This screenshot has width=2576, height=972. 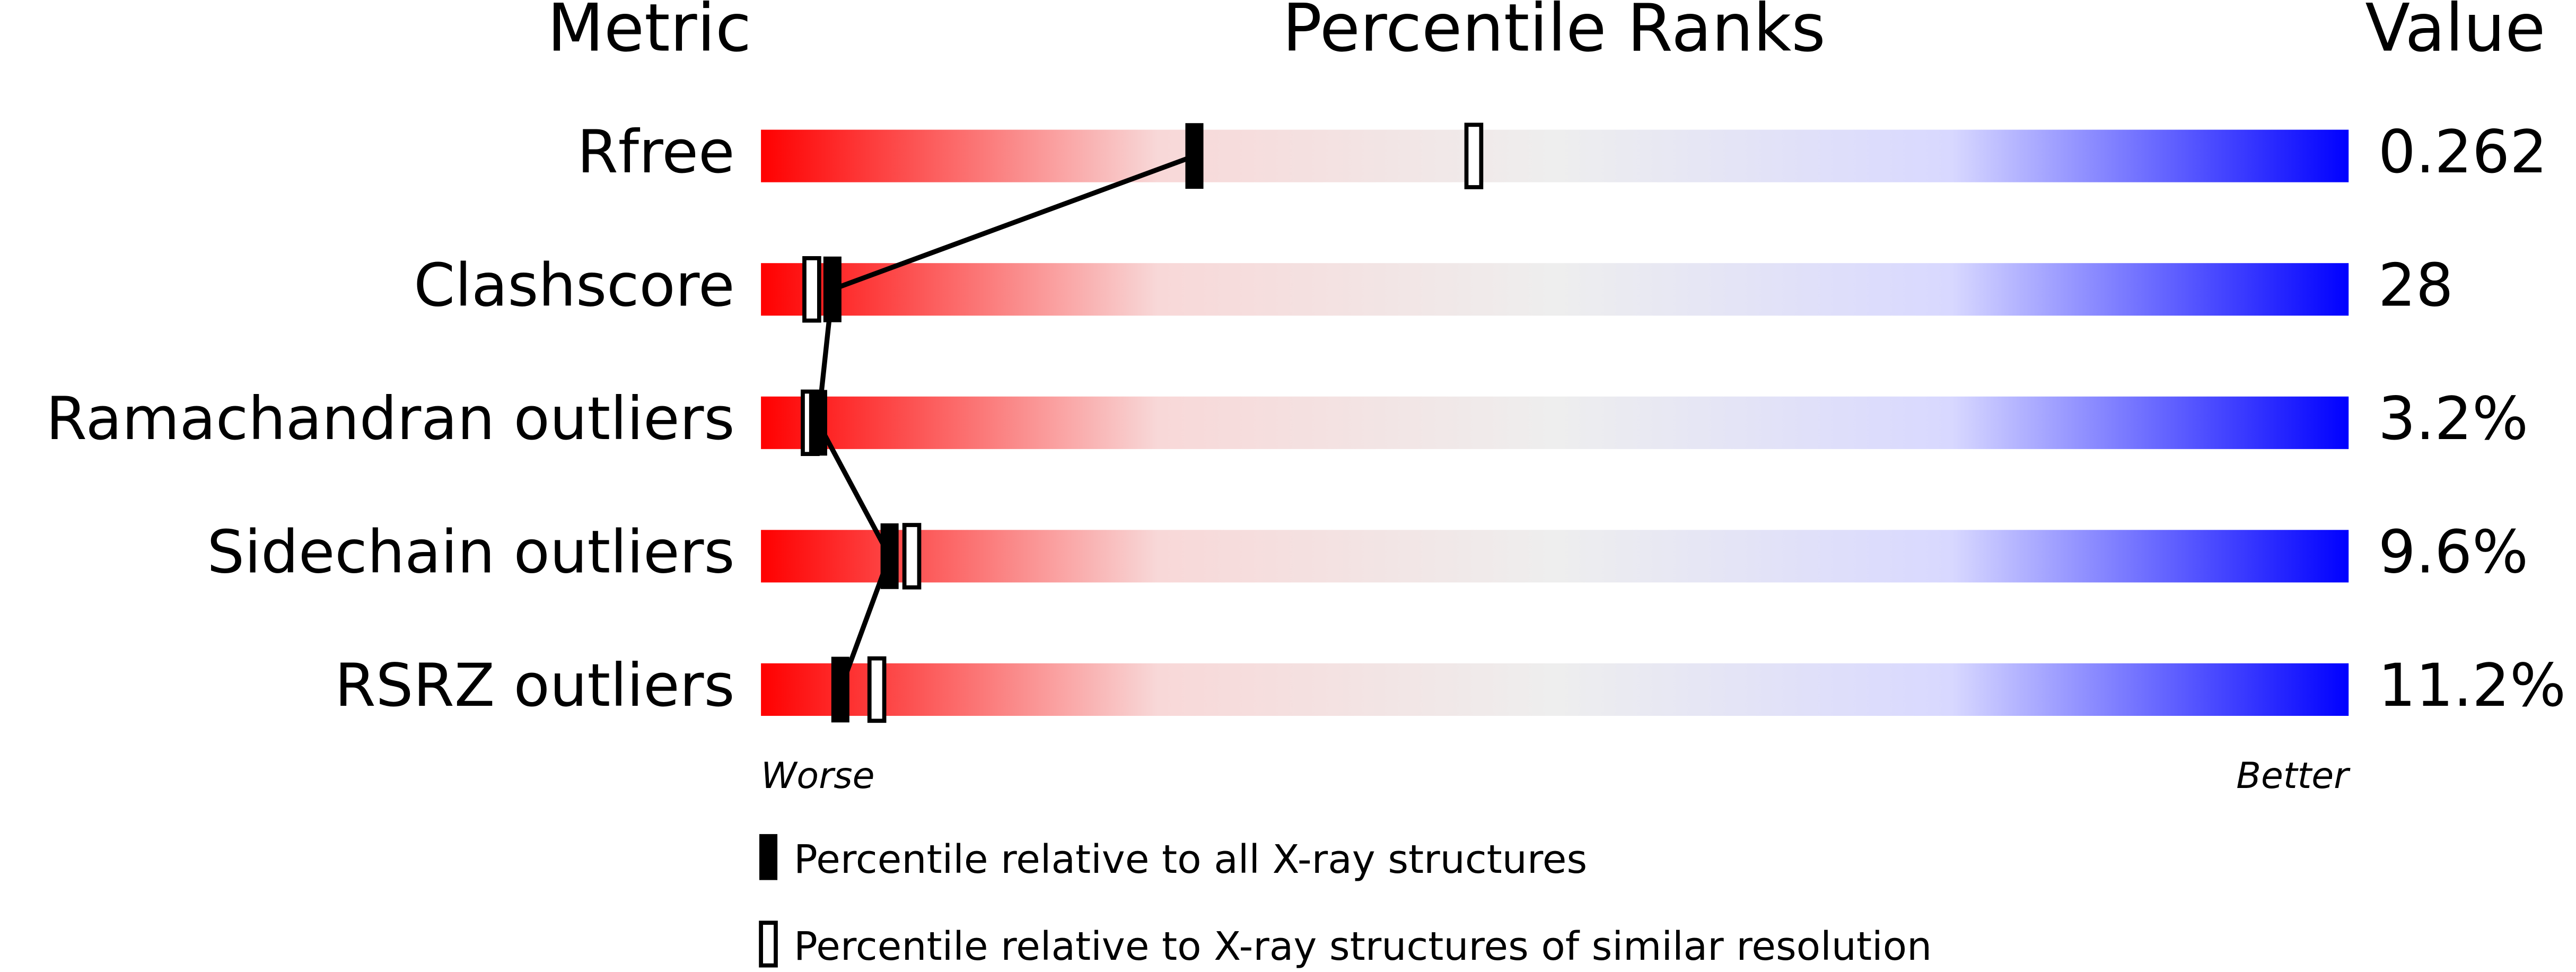 What do you see at coordinates (534, 686) in the screenshot?
I see `metric-label: RSRZ outliers` at bounding box center [534, 686].